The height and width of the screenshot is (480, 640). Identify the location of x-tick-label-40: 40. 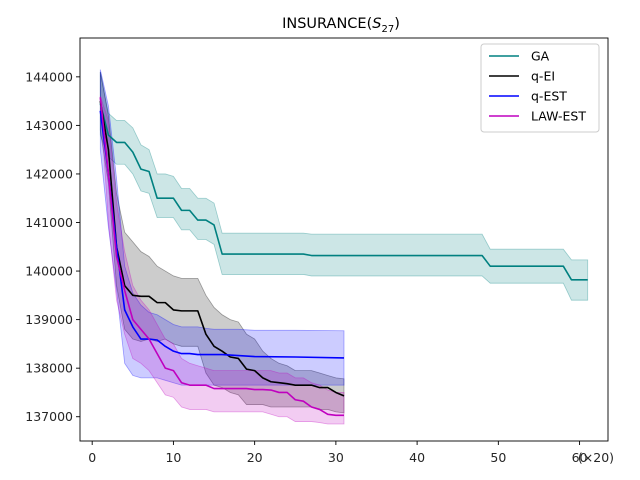
(417, 457).